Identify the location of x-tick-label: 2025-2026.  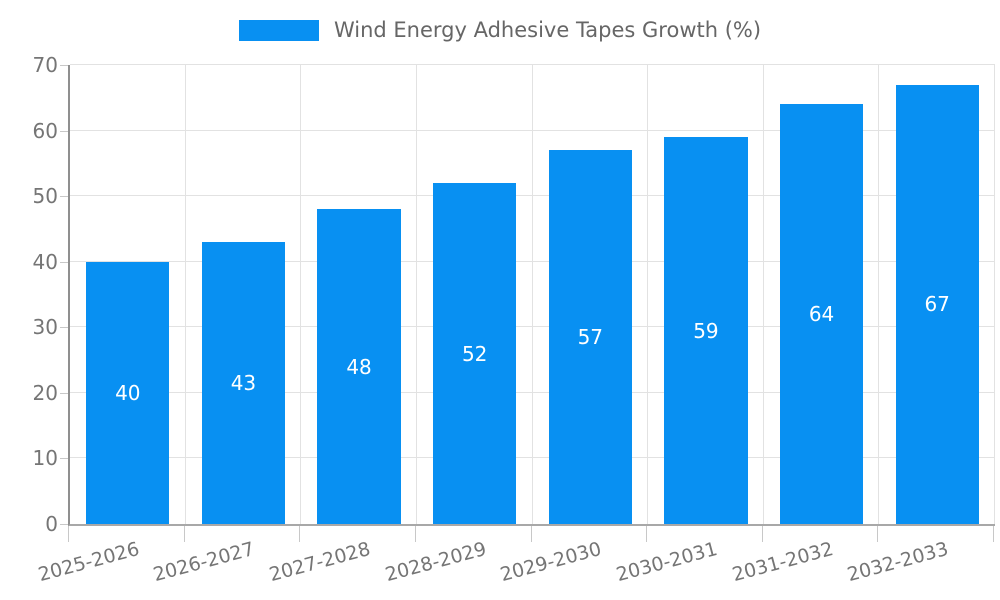
(88, 562).